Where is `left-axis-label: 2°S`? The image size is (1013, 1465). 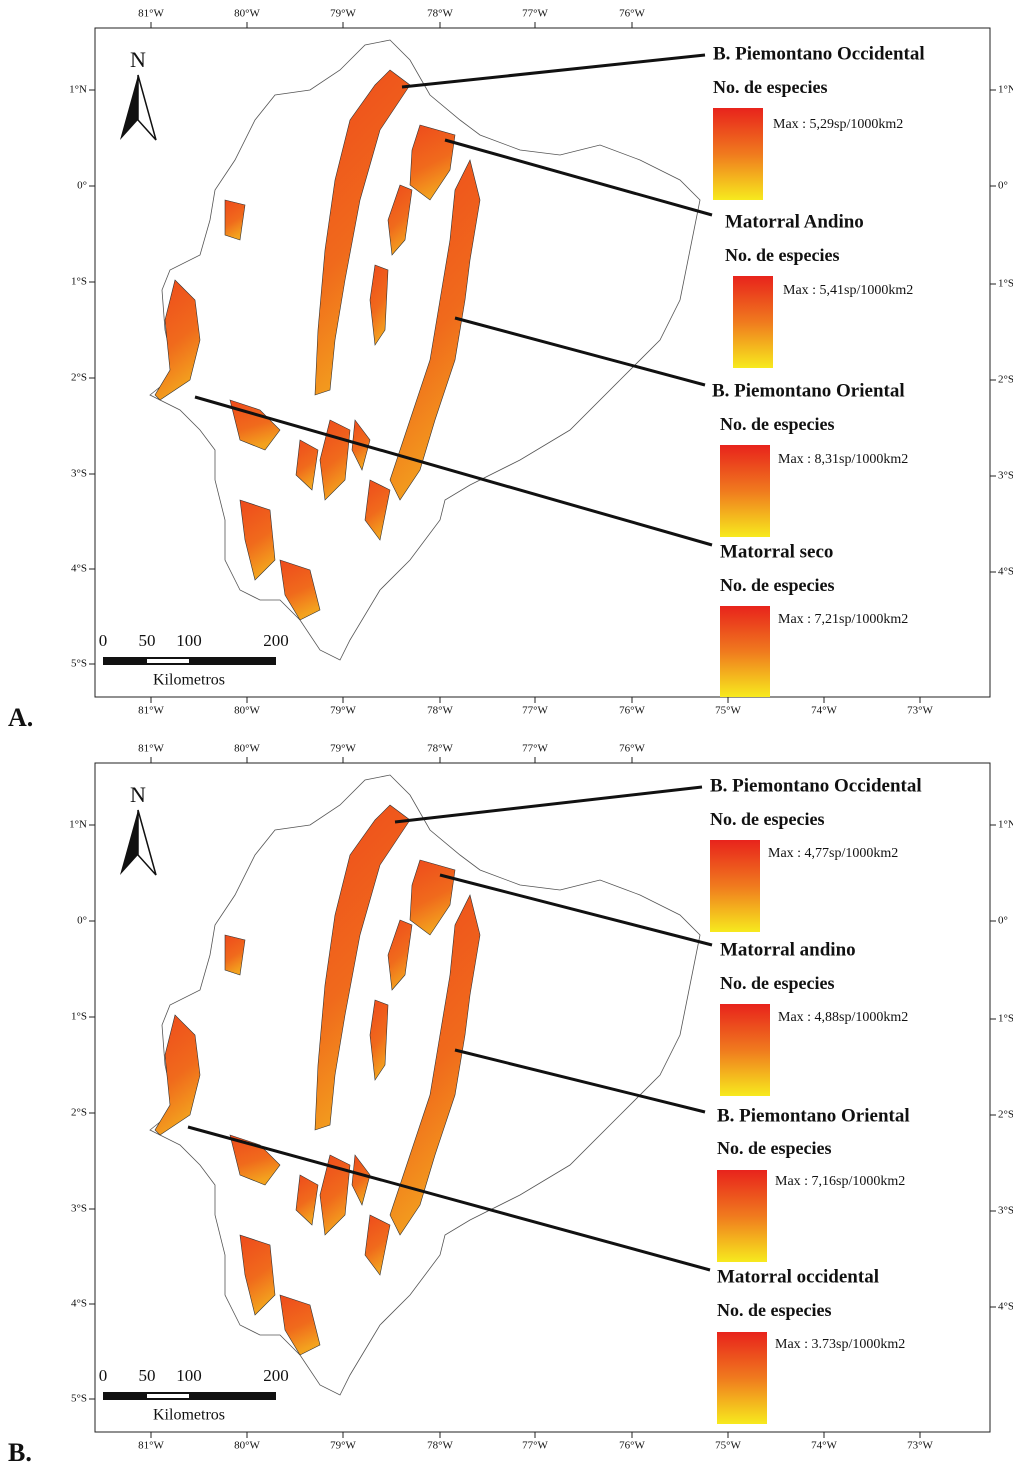 left-axis-label: 2°S is located at coordinates (79, 378).